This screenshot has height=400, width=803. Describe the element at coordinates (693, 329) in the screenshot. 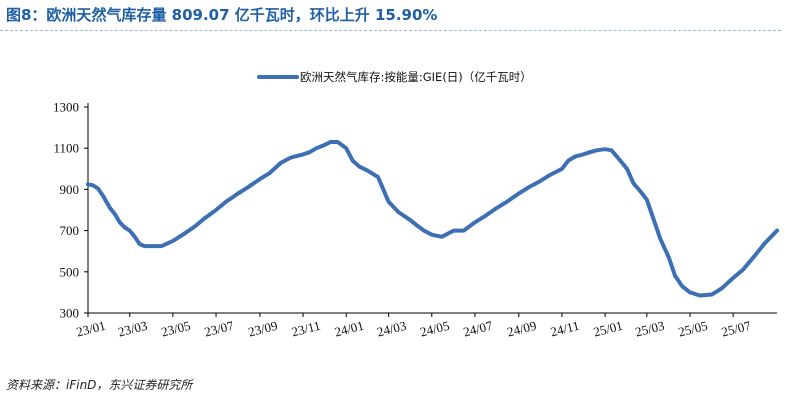

I see `x-tick-label: 25/05` at that location.